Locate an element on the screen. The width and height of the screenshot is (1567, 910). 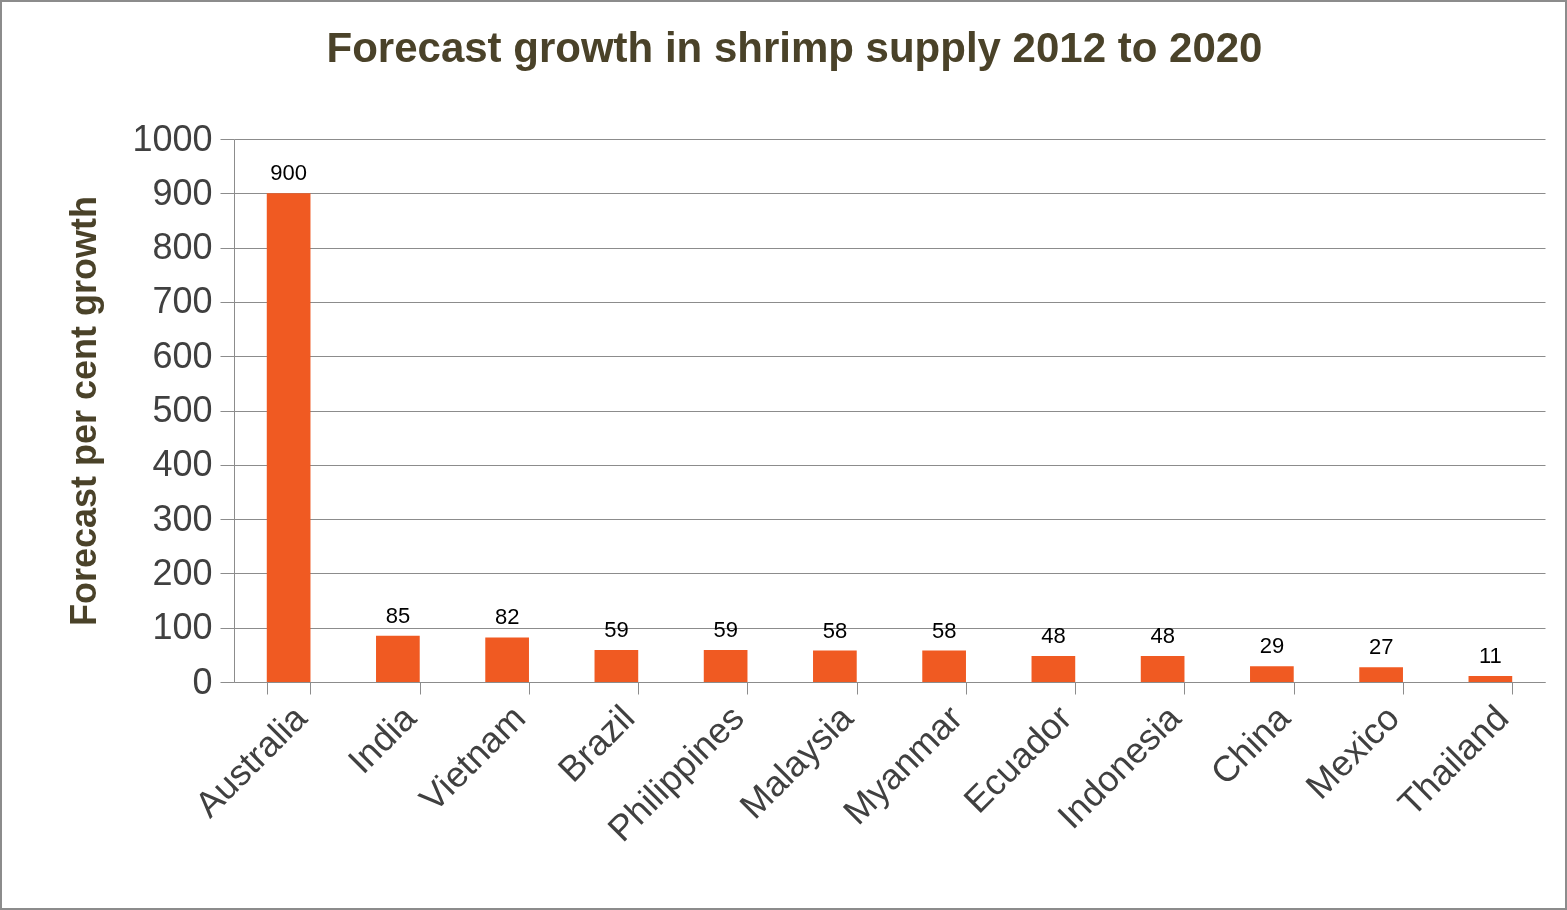
y-tick-label: 1000 is located at coordinates (172, 138).